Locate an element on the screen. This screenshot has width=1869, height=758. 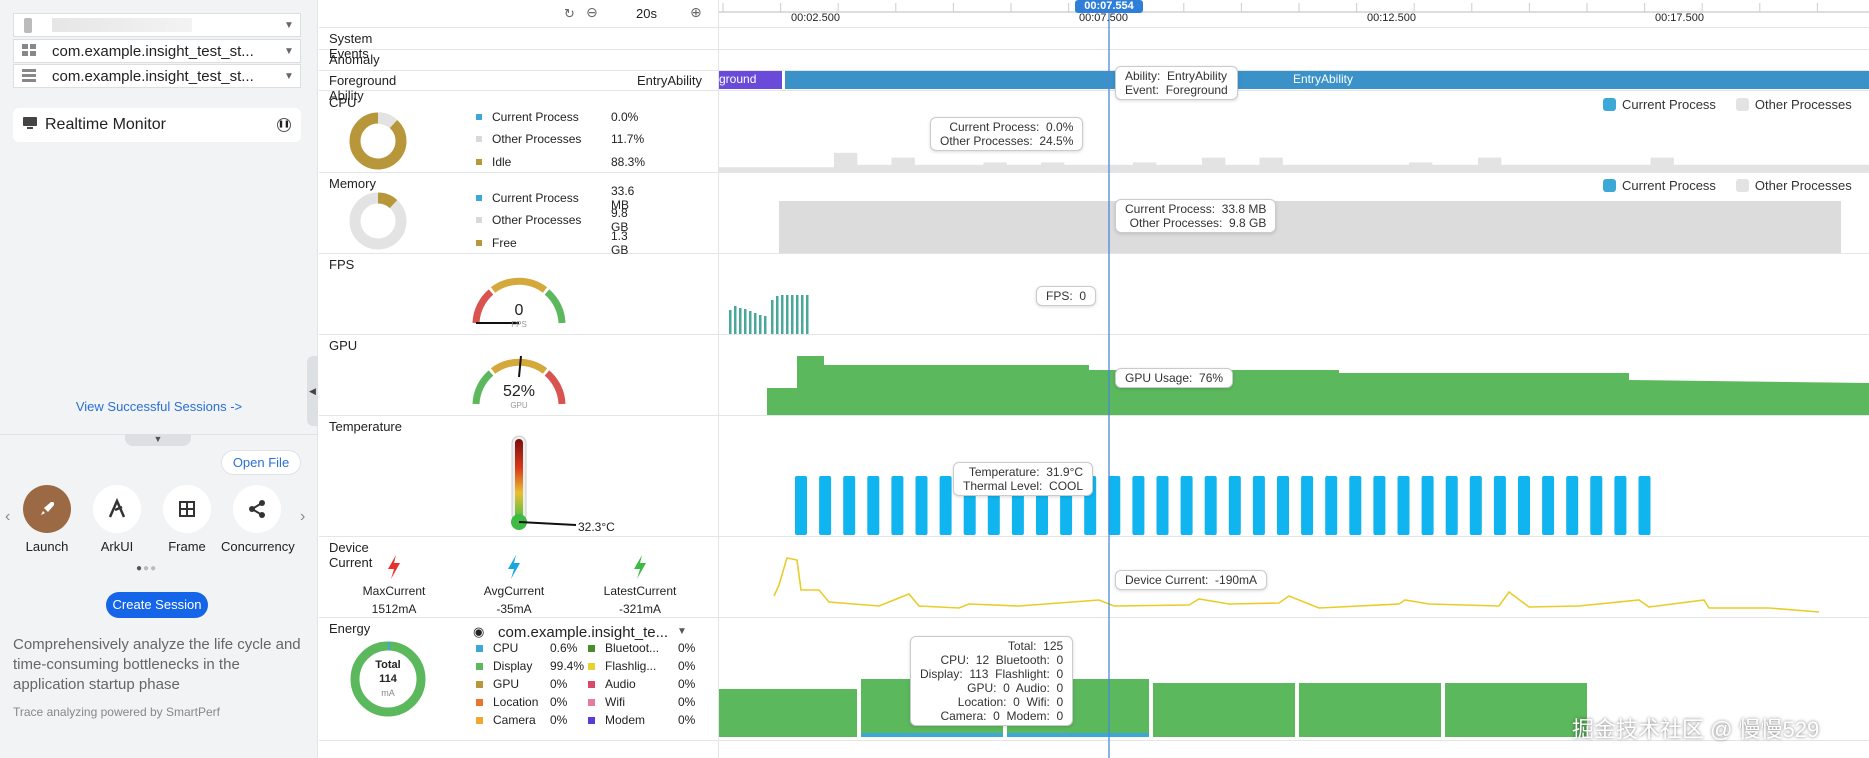
legend-name: Current Process is located at coordinates (535, 117).